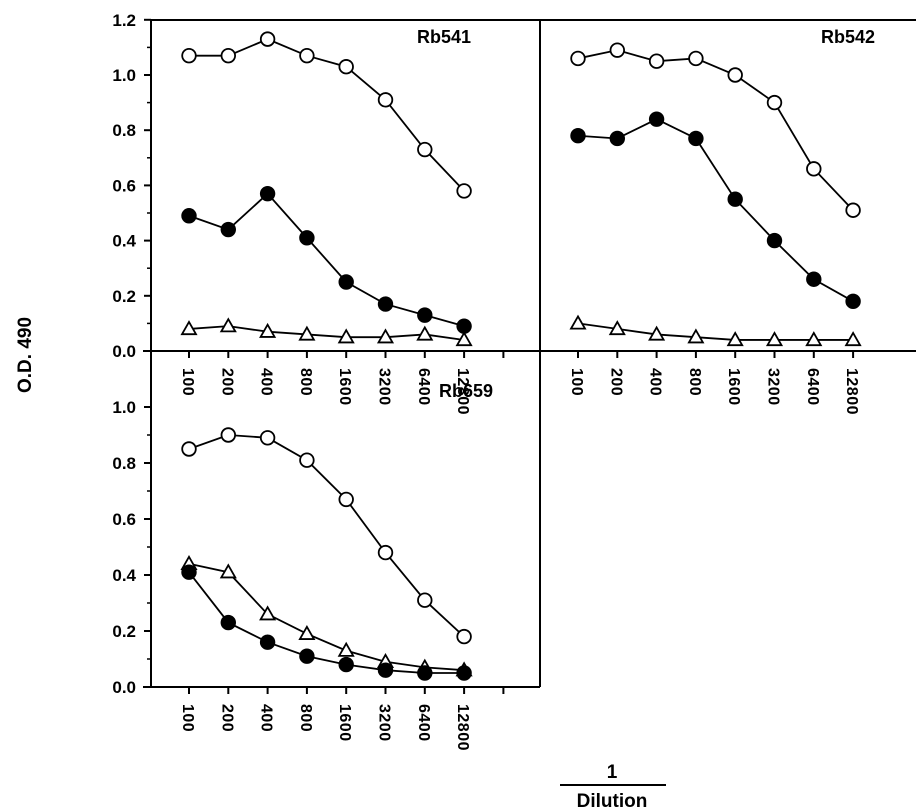 The image size is (917, 811). I want to click on x-axis-title-denominator: Dilution, so click(612, 801).